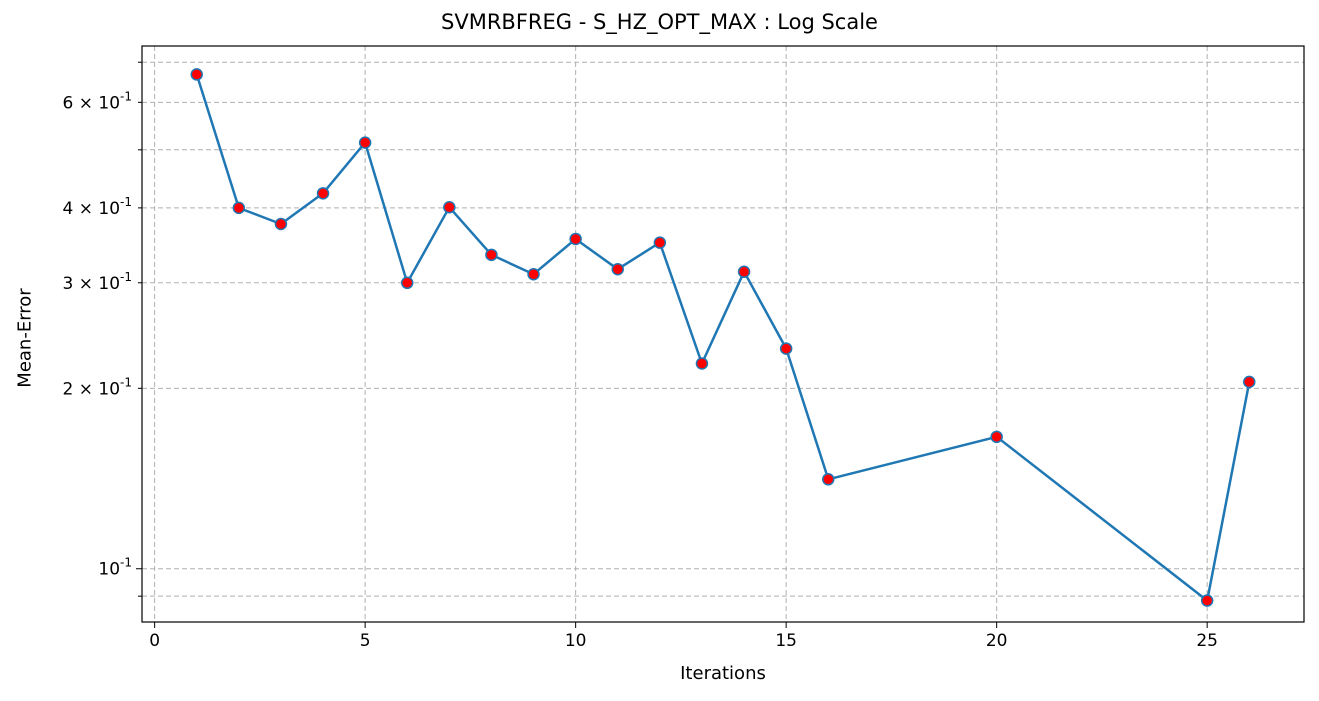  What do you see at coordinates (1207, 641) in the screenshot?
I see `x-tick-label: 25` at bounding box center [1207, 641].